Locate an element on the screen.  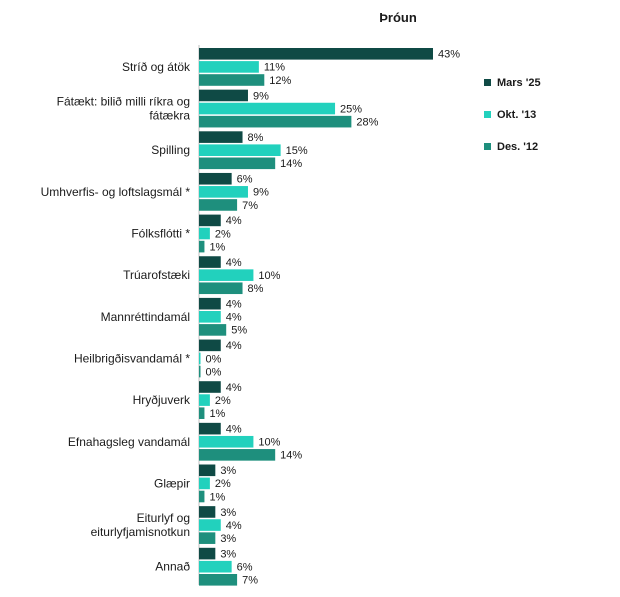
category-label: Glæpir is located at coordinates (172, 483).